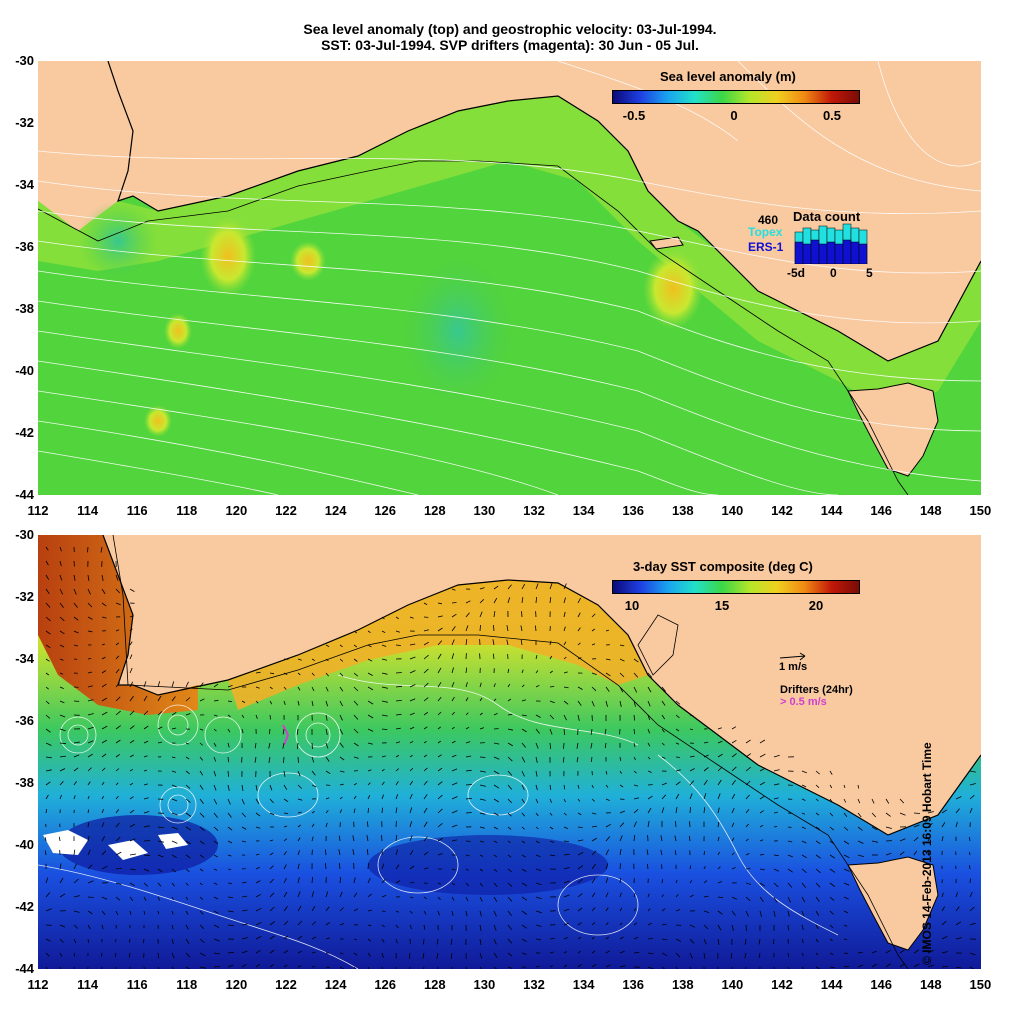 Image resolution: width=1020 pixels, height=1020 pixels. What do you see at coordinates (658, 645) in the screenshot?
I see `yorke-peninsula` at bounding box center [658, 645].